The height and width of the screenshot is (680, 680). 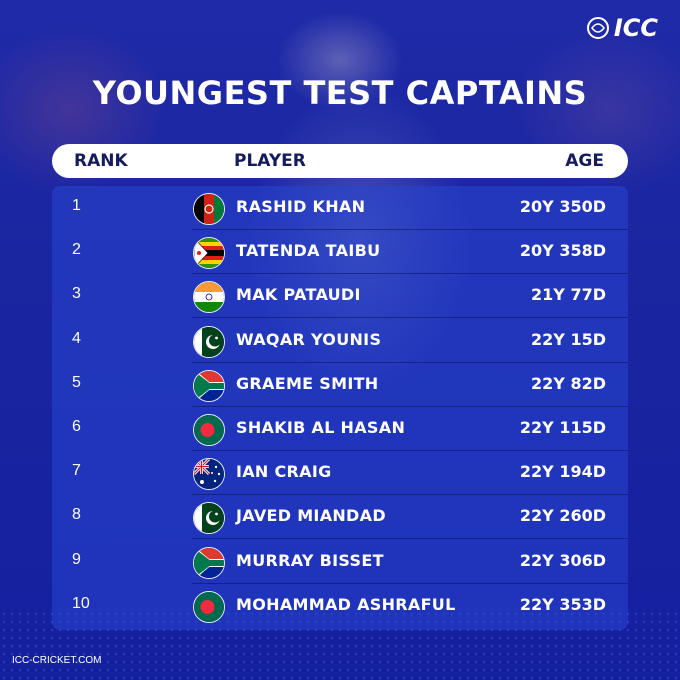 I want to click on table-row: 3 MAK PATAUDI 21Y 77D, so click(x=340, y=296).